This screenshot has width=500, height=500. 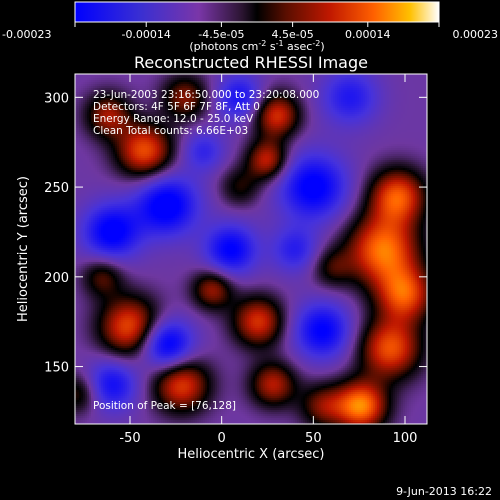 What do you see at coordinates (251, 62) in the screenshot?
I see `chart-title: Reconstructed RHESSI Image` at bounding box center [251, 62].